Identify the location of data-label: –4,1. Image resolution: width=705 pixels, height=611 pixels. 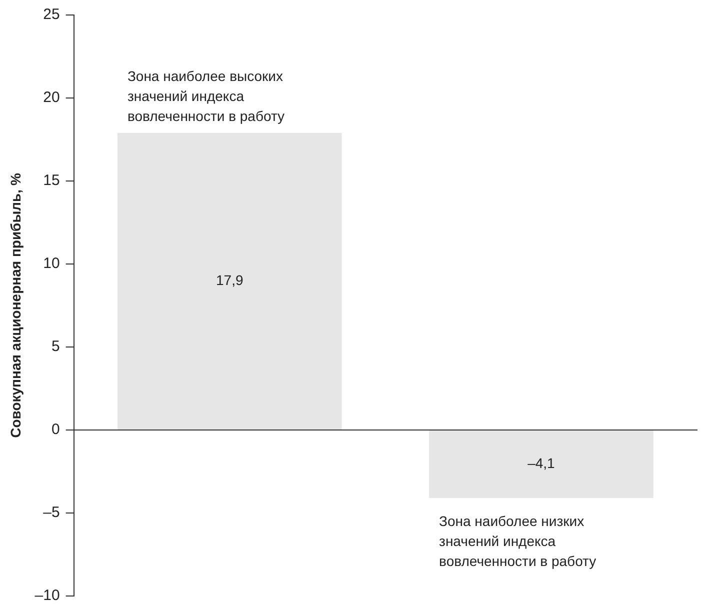
(542, 463).